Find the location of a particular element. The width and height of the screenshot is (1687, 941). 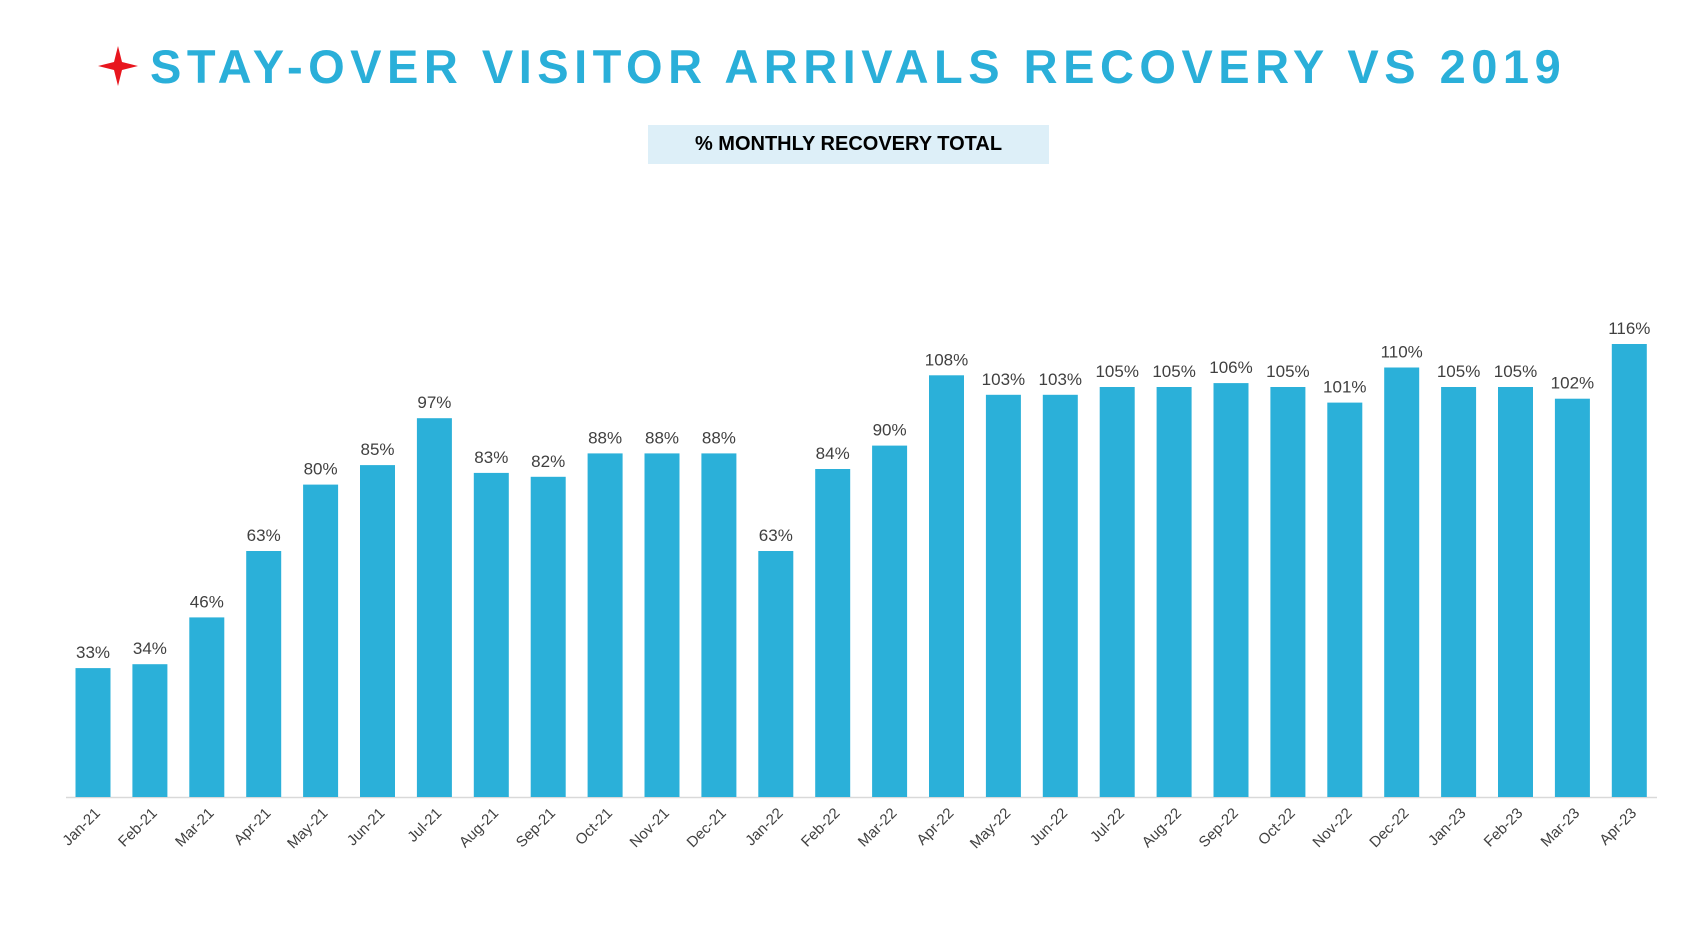

x-tick-label: Jul-22 is located at coordinates (1107, 825).